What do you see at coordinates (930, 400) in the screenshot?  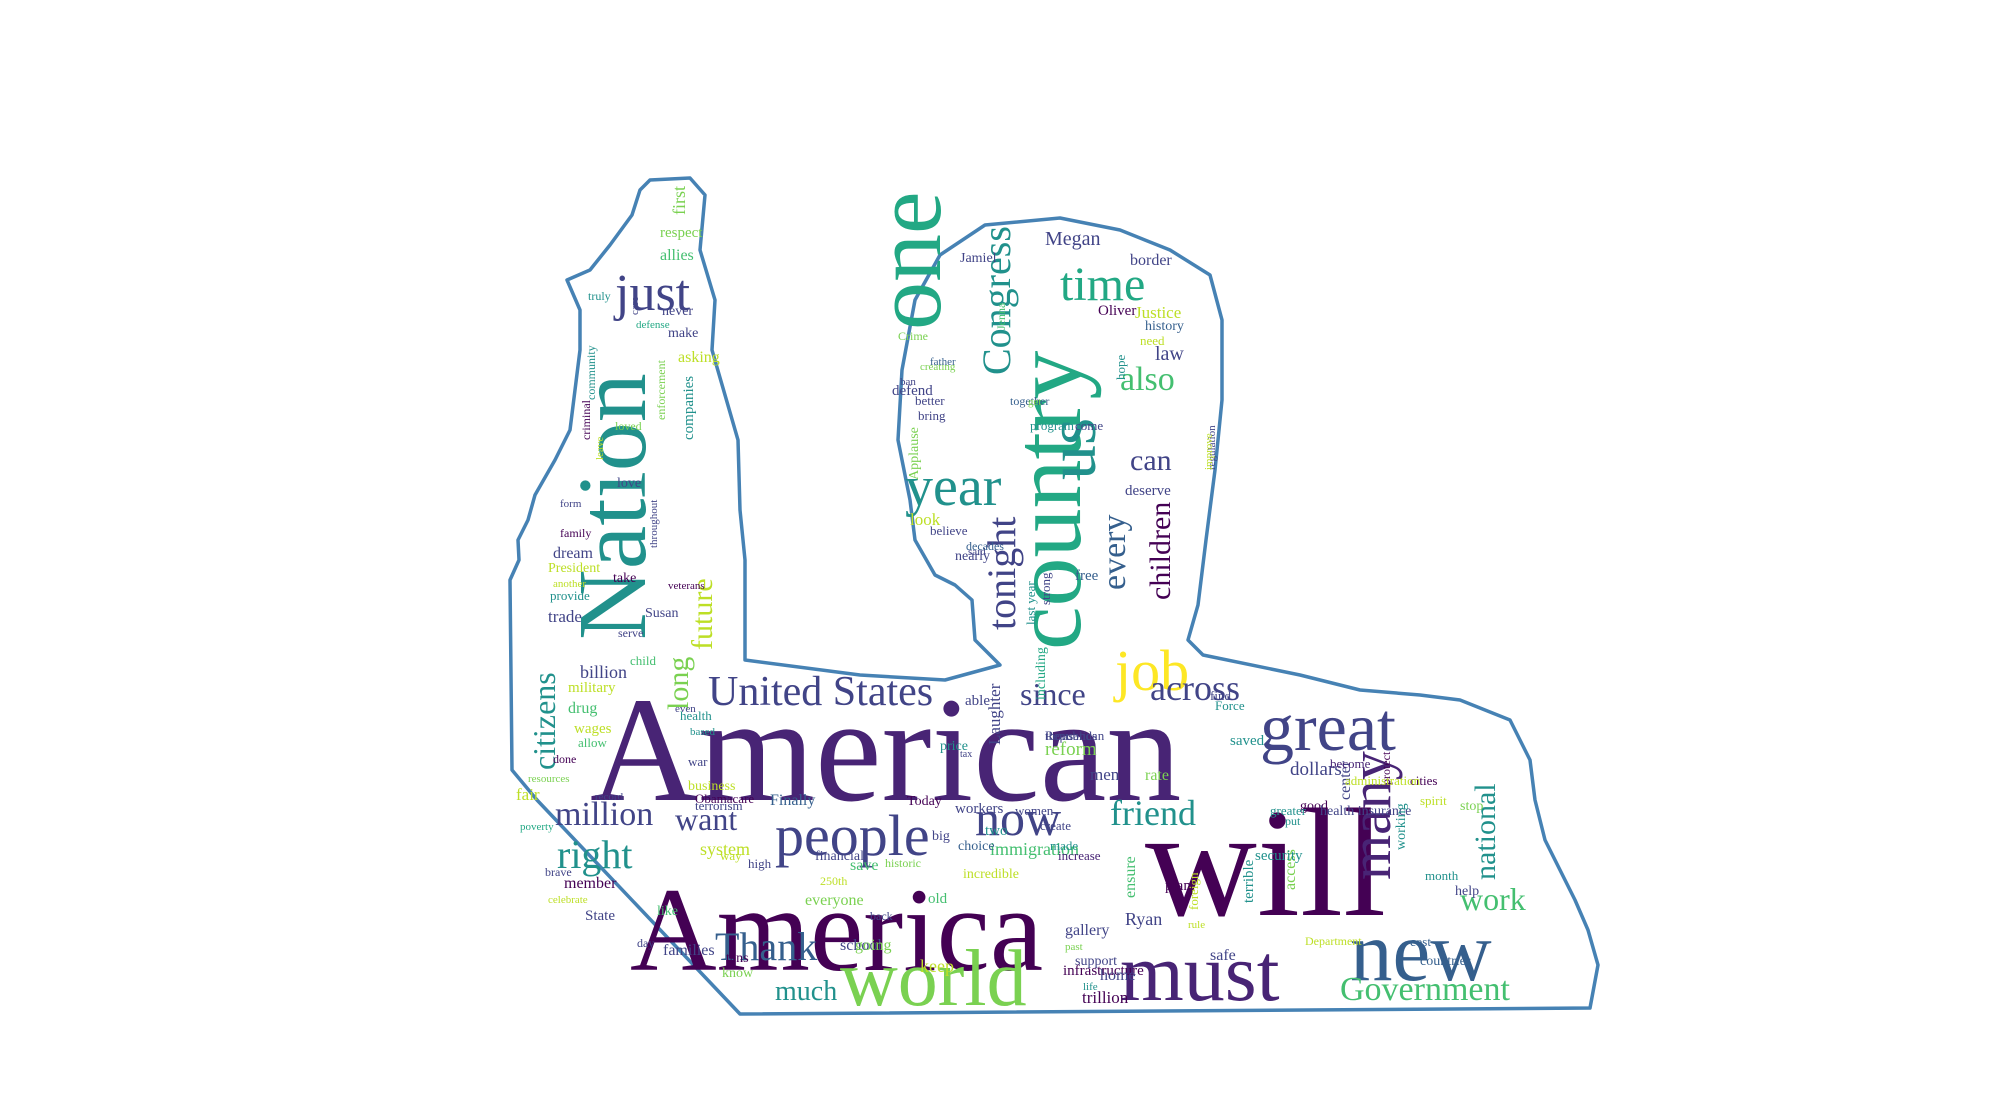 I see `word-184: better` at bounding box center [930, 400].